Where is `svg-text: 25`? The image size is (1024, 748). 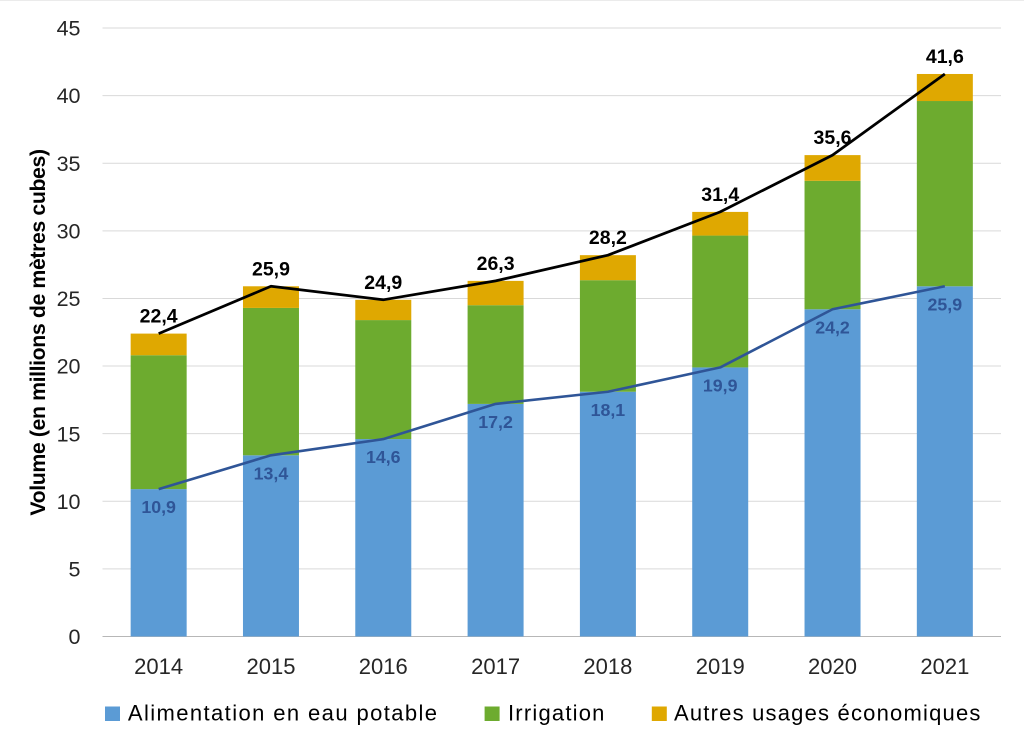
svg-text: 25 is located at coordinates (69, 299).